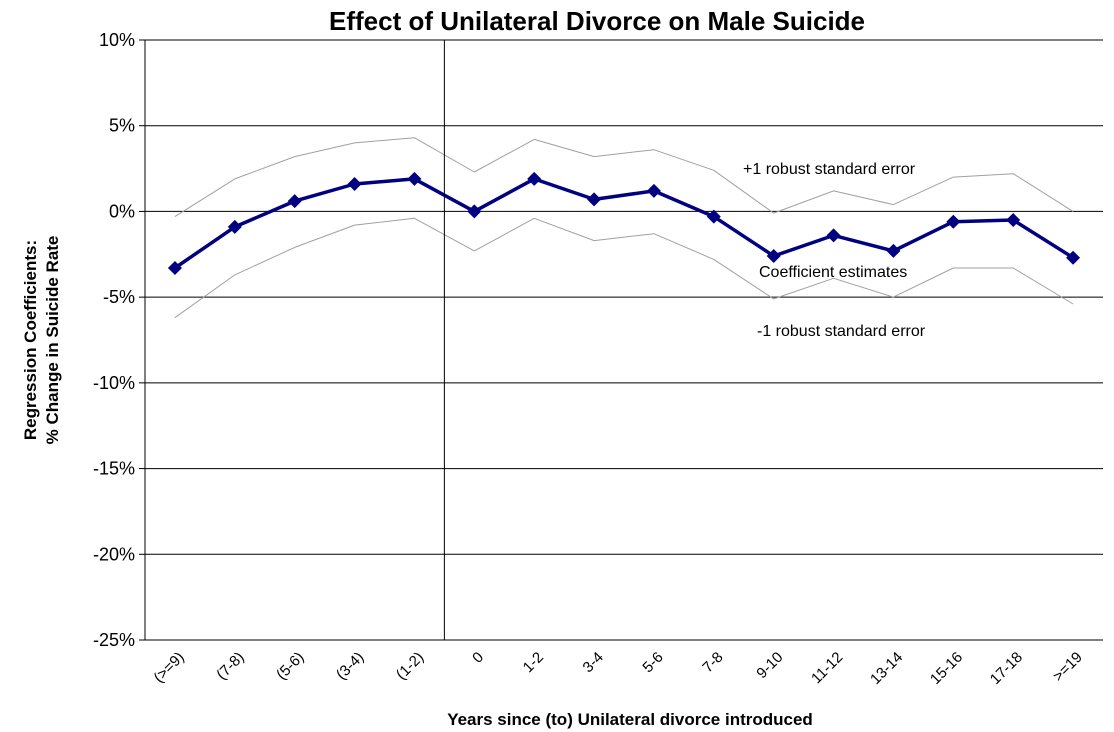 Image resolution: width=1114 pixels, height=732 pixels. What do you see at coordinates (1006, 668) in the screenshot?
I see `x-tick-label: 17-18` at bounding box center [1006, 668].